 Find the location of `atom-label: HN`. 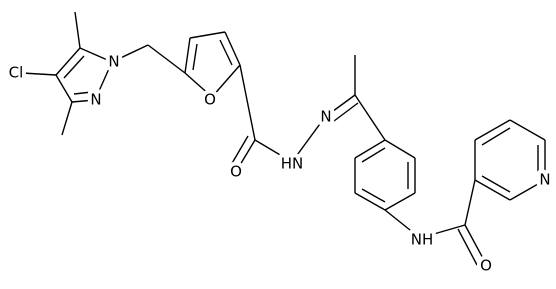

atom-label: HN is located at coordinates (292, 164).